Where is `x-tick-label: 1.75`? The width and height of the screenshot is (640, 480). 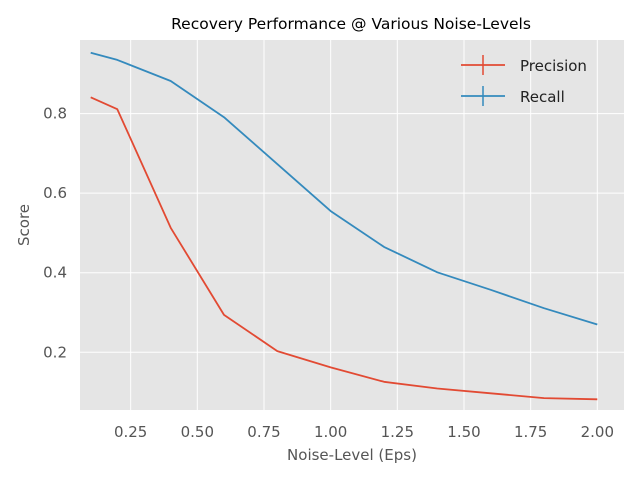
x-tick-label: 1.75 is located at coordinates (530, 432).